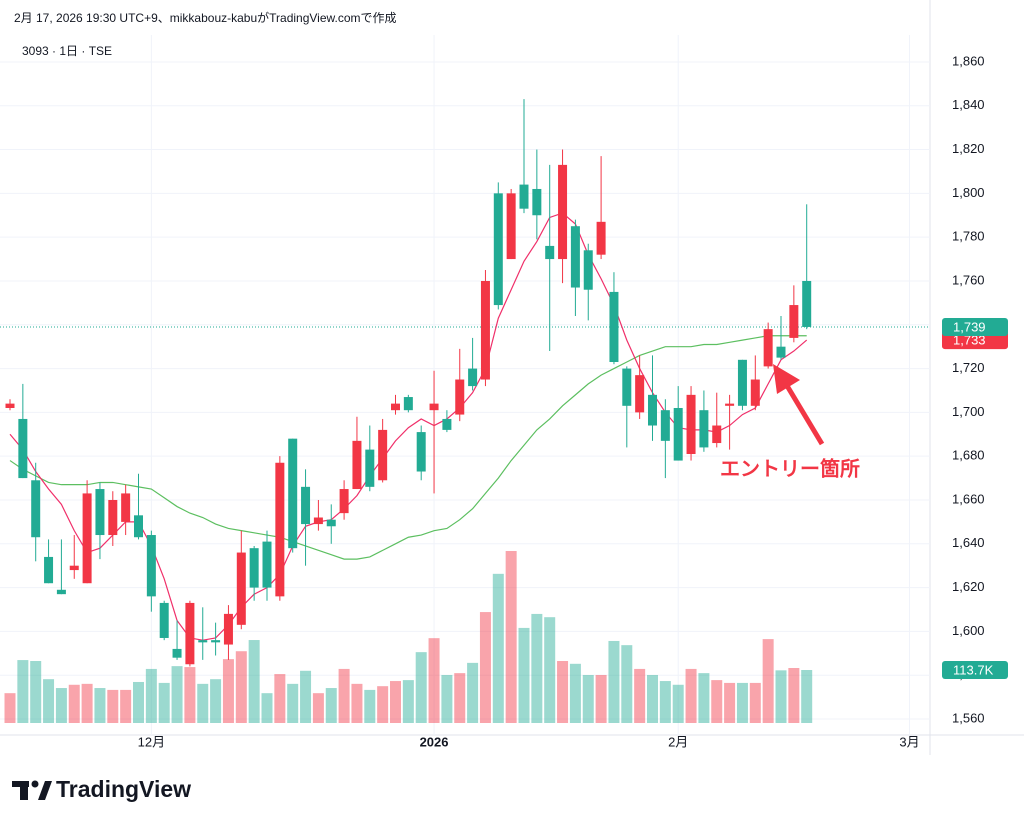  What do you see at coordinates (968, 630) in the screenshot?
I see `y-tick-label: 1,600` at bounding box center [968, 630].